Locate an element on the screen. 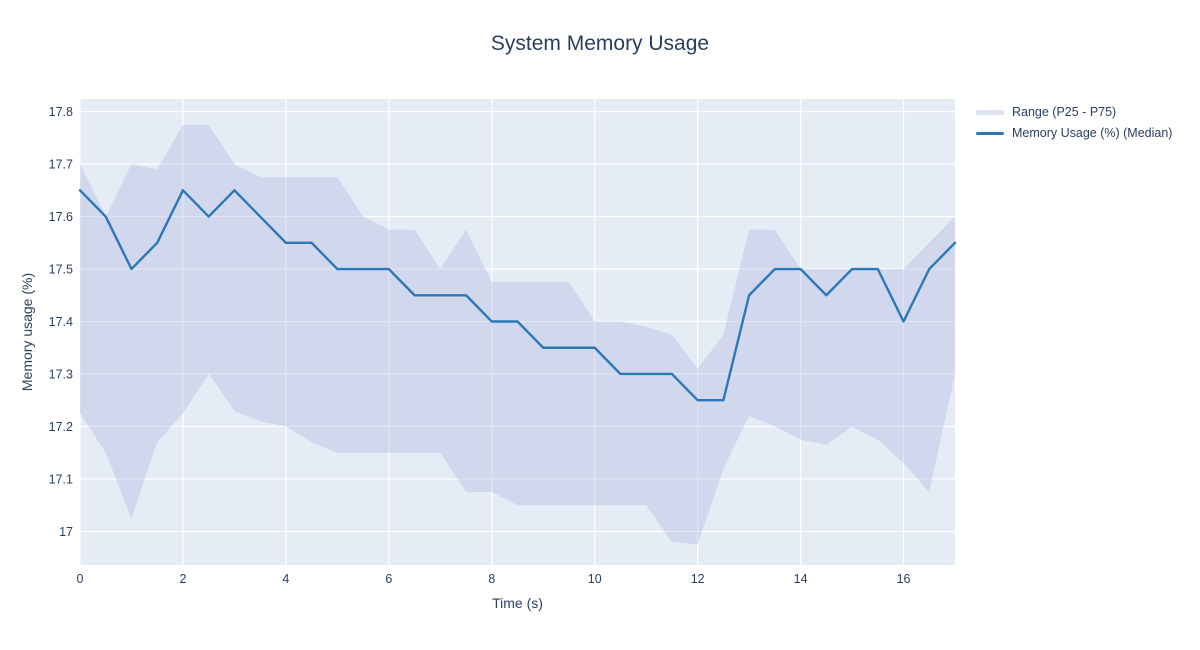  y-tick-label: 17 is located at coordinates (66, 532).